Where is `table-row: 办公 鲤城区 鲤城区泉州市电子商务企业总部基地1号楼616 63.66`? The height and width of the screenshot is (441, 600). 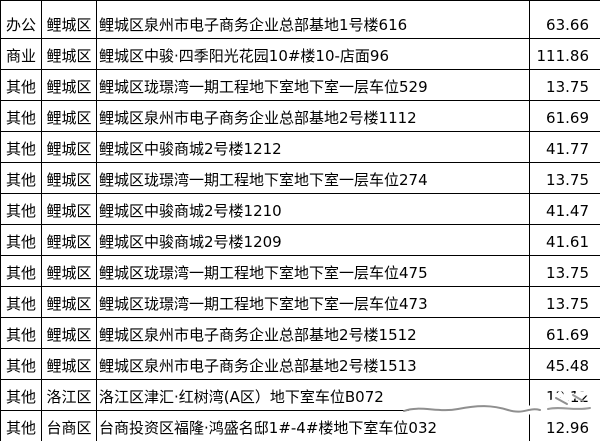 table-row: 办公 鲤城区 鲤城区泉州市电子商务企业总部基地1号楼616 63.66 is located at coordinates (300, 19).